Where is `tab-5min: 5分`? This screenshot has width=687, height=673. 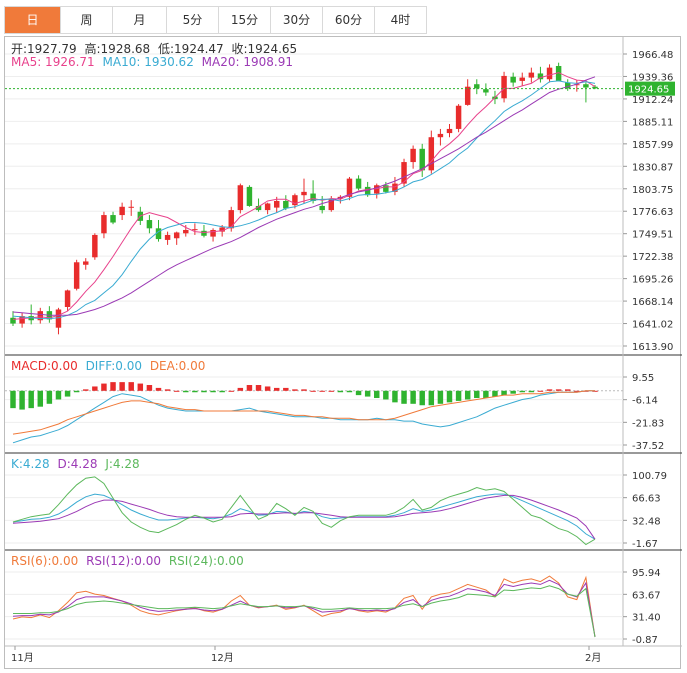
tab-5min: 5分 is located at coordinates (193, 20).